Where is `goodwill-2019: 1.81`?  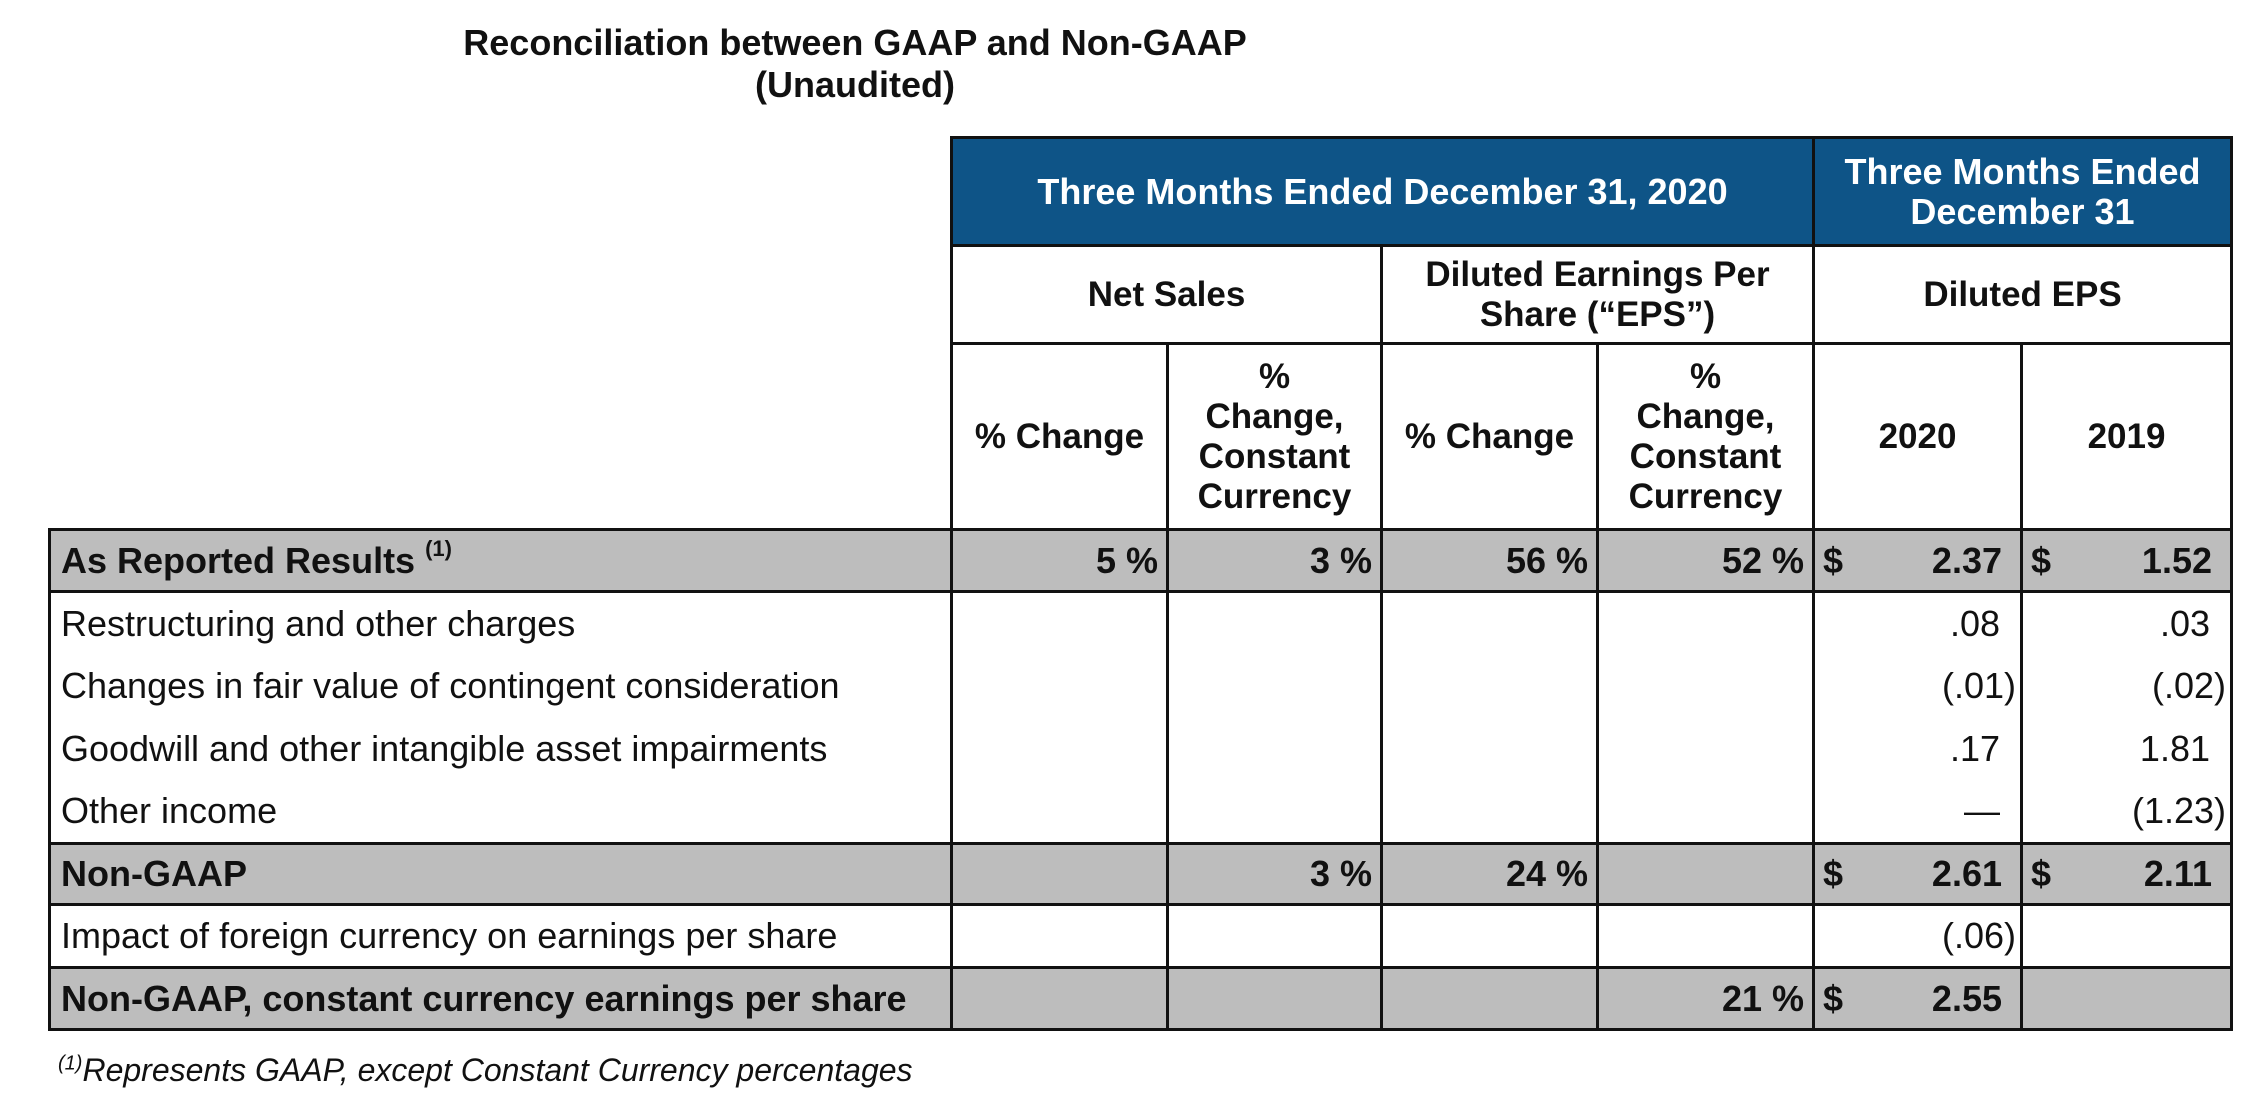 goodwill-2019: 1.81 is located at coordinates (2126, 749).